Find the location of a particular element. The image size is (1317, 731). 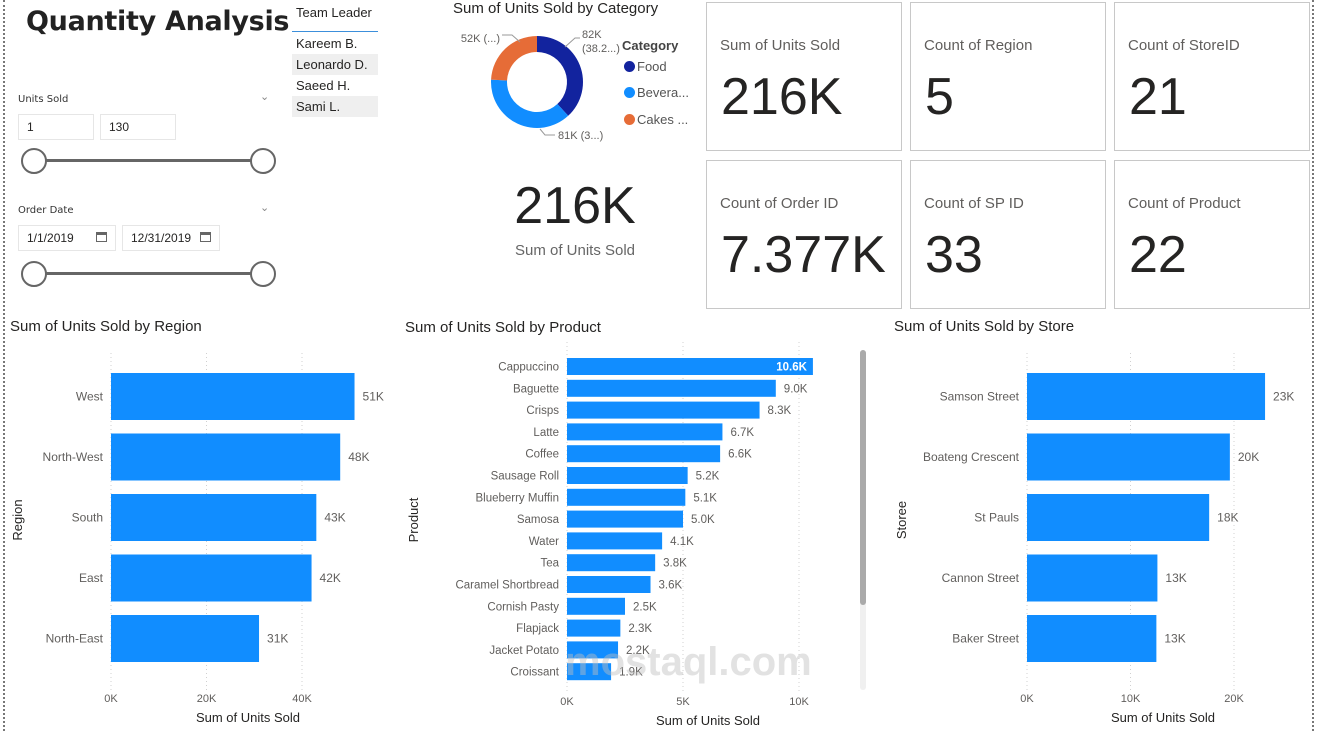

order-date-slider-min-handle is located at coordinates (34, 274).